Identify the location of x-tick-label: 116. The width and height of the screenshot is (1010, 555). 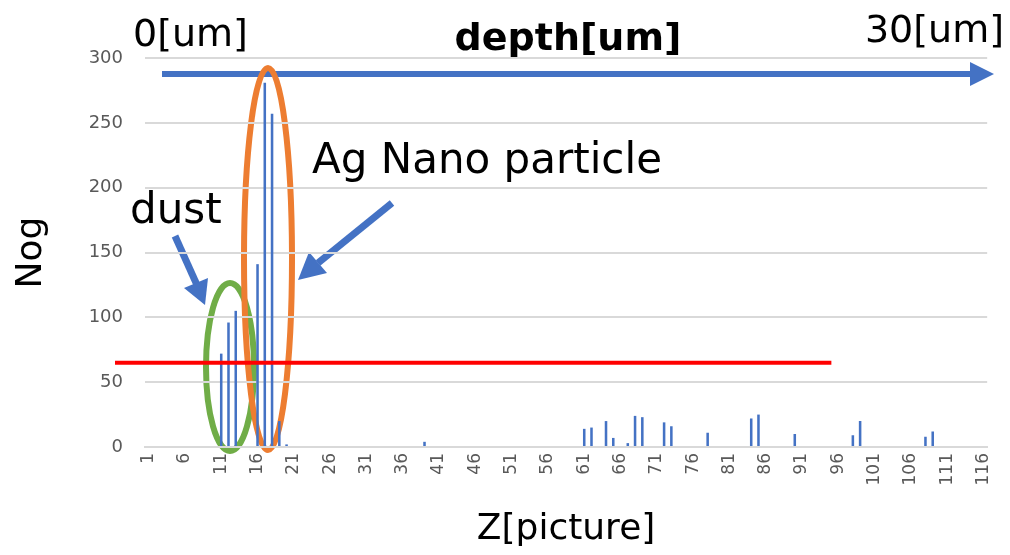
(981, 469).